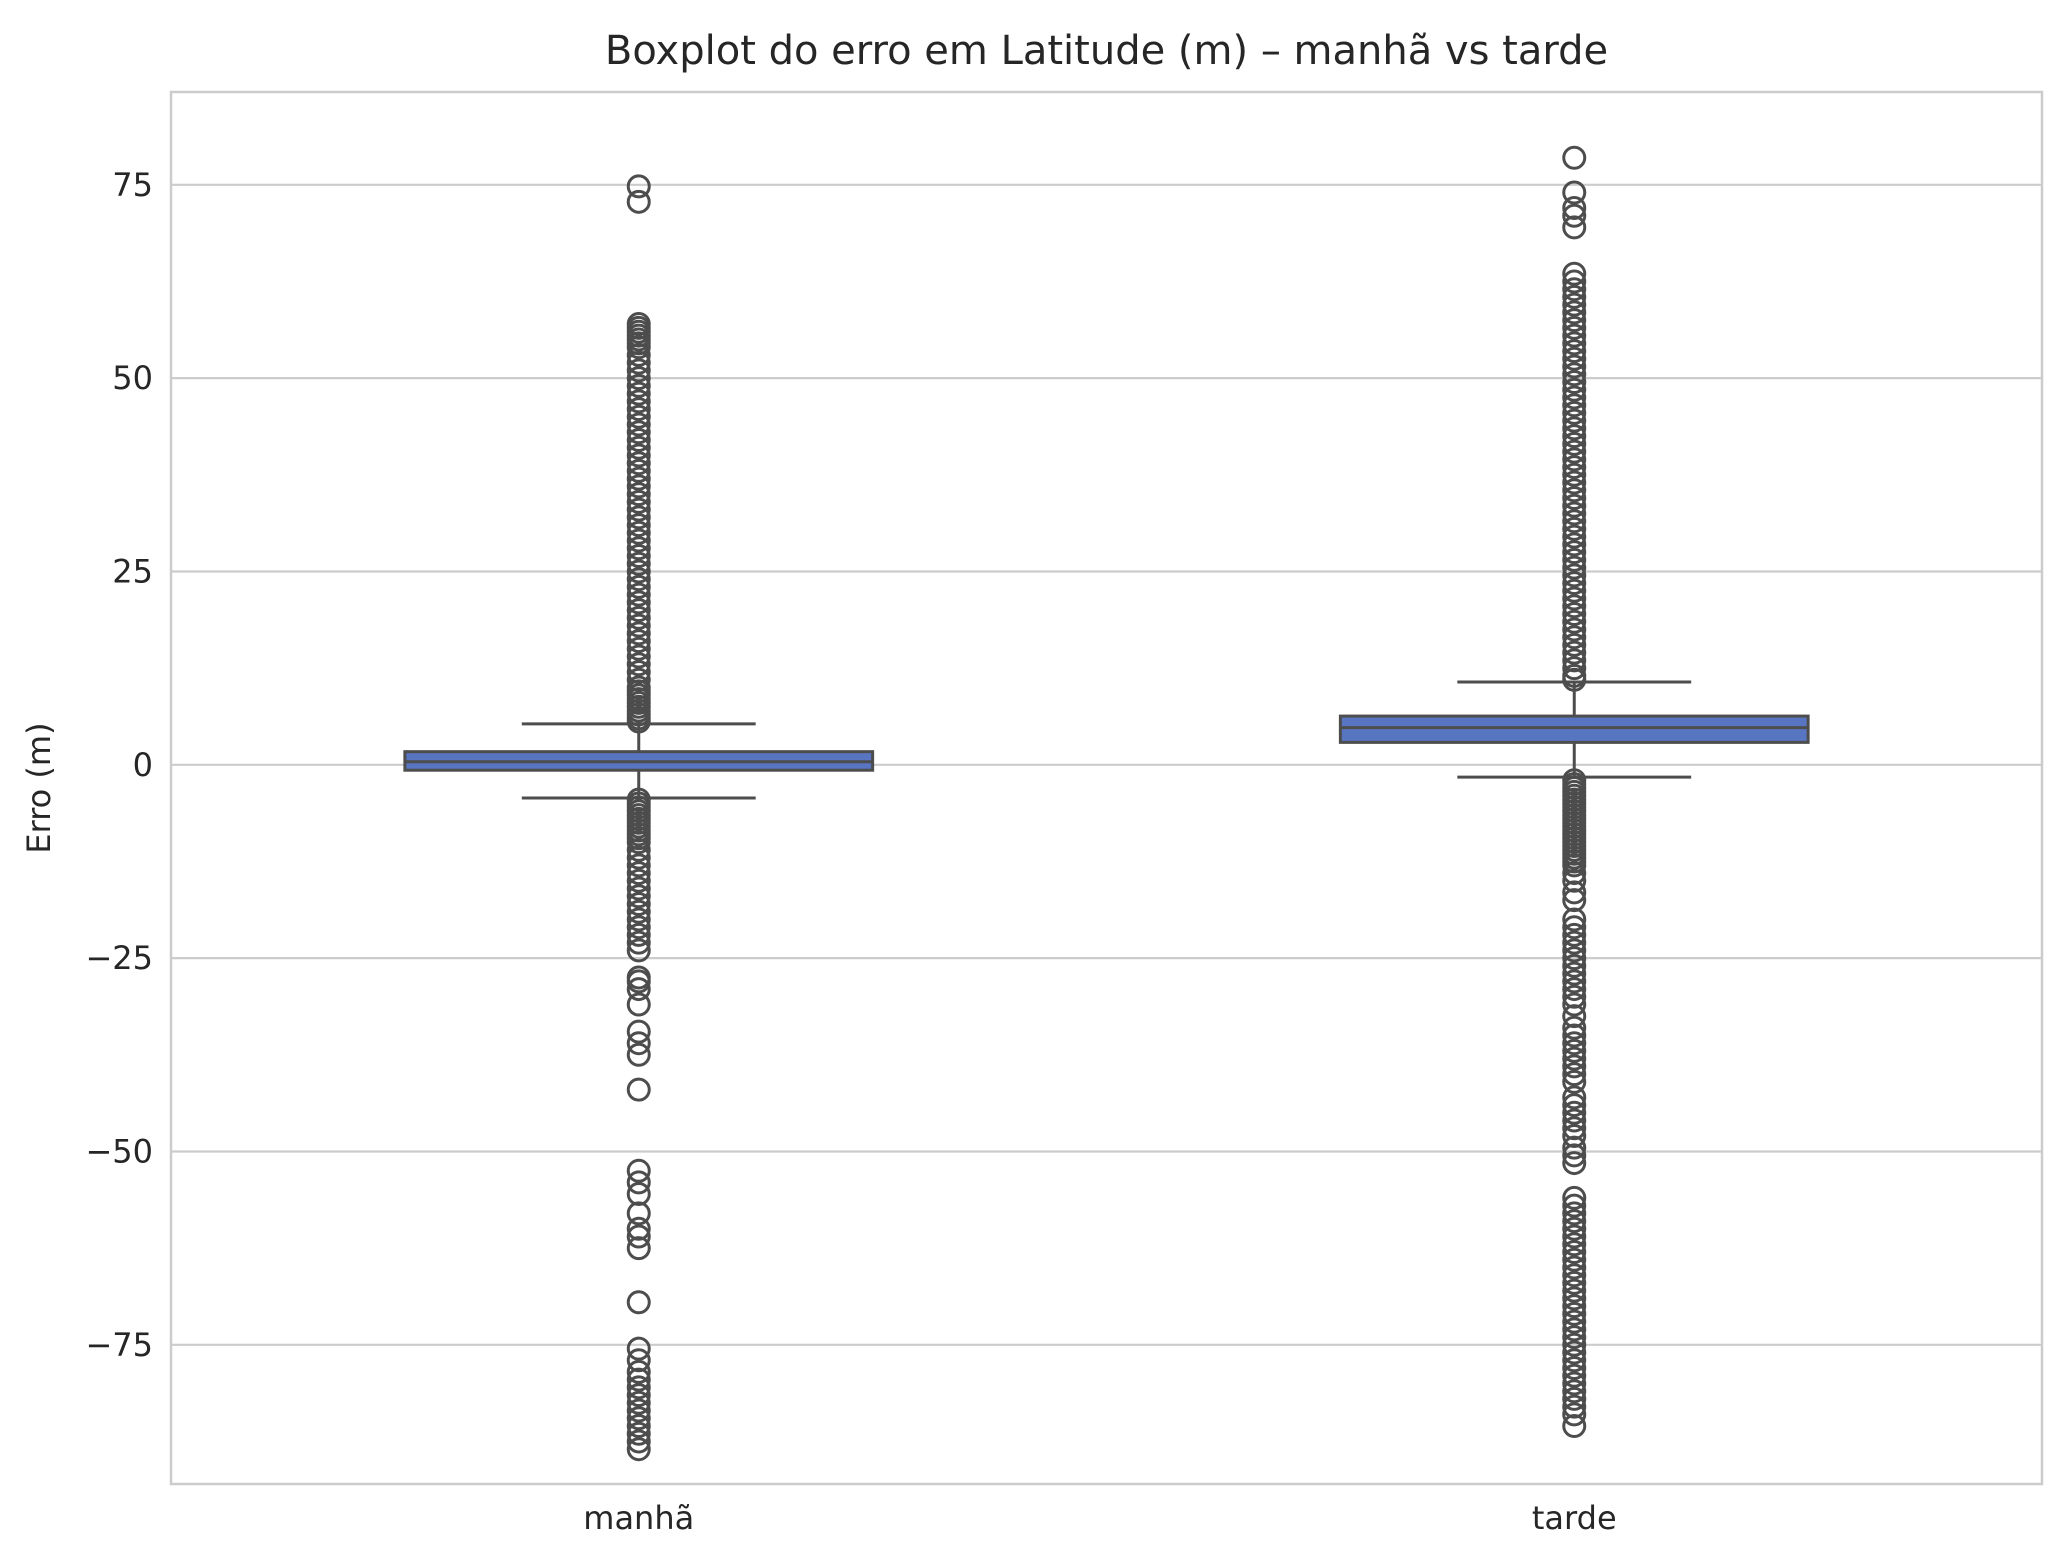 This screenshot has width=2060, height=1560. I want to click on y-tick-label: 25, so click(132, 571).